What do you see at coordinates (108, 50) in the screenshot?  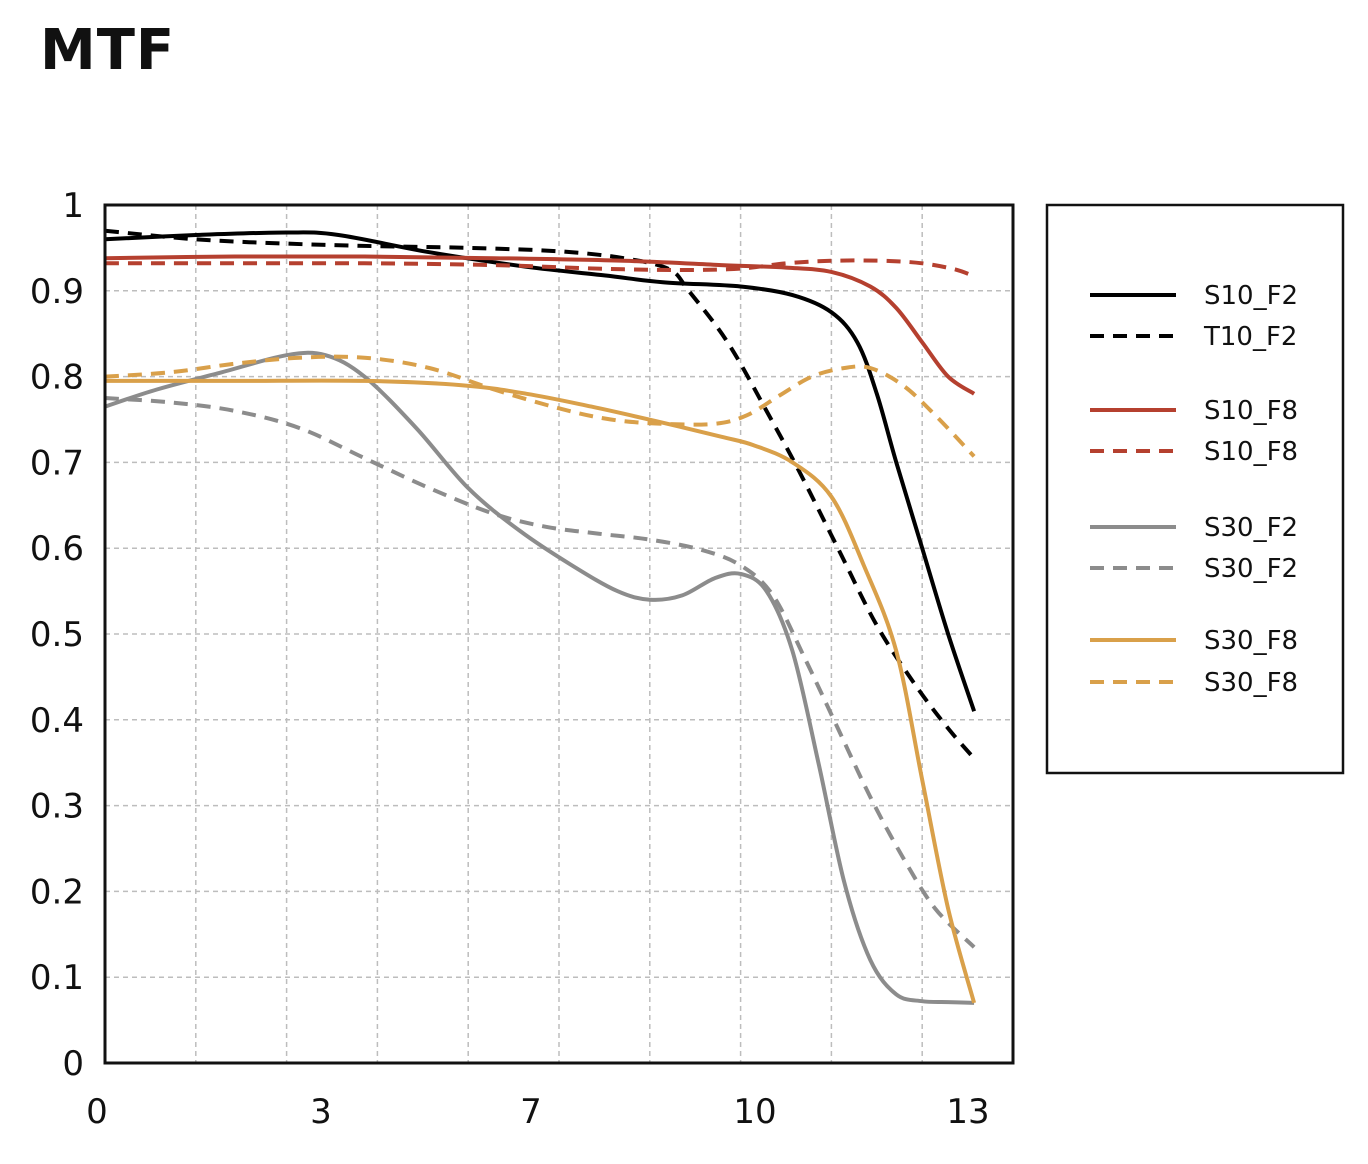 I see `chart-title: MTF` at bounding box center [108, 50].